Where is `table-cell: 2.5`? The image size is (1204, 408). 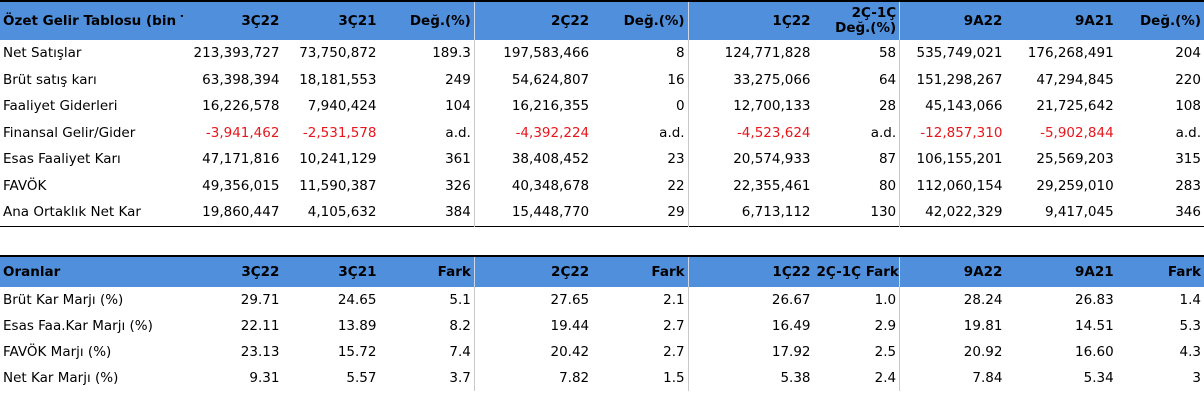
table-cell: 2.5 is located at coordinates (857, 351).